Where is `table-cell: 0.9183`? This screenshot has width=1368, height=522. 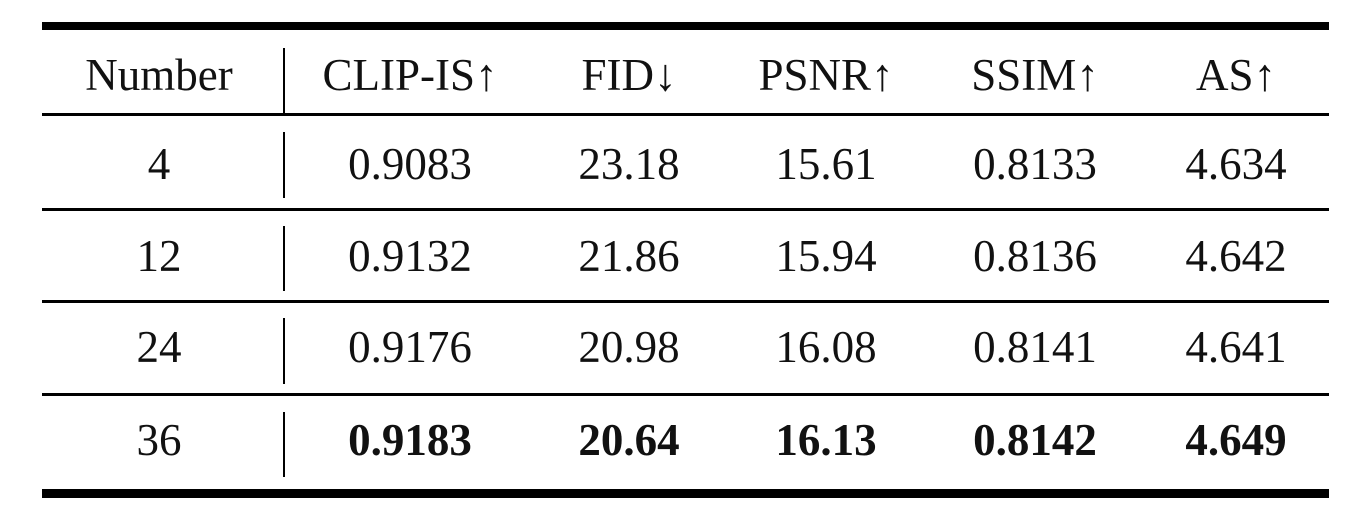 table-cell: 0.9183 is located at coordinates (410, 440).